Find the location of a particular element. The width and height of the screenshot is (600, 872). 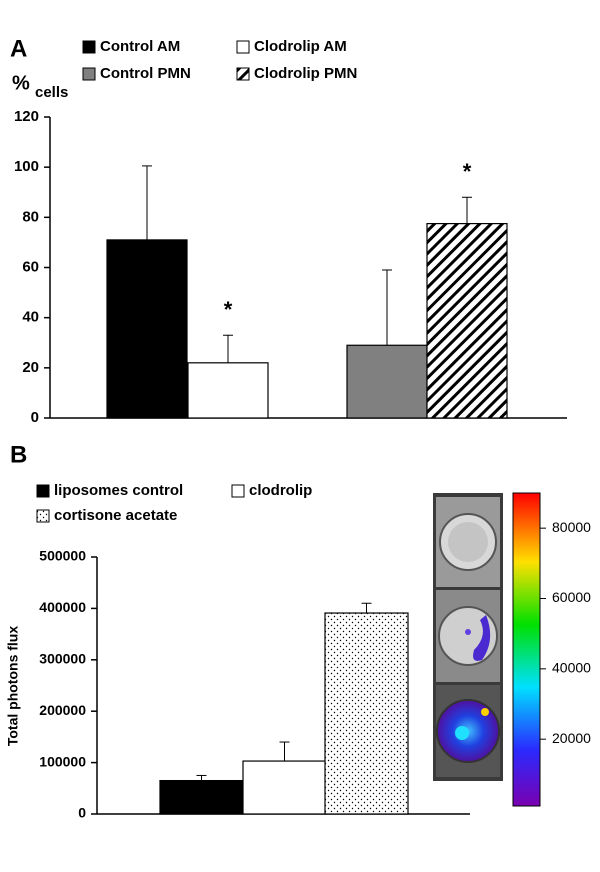

well-photo is located at coordinates (468, 637).